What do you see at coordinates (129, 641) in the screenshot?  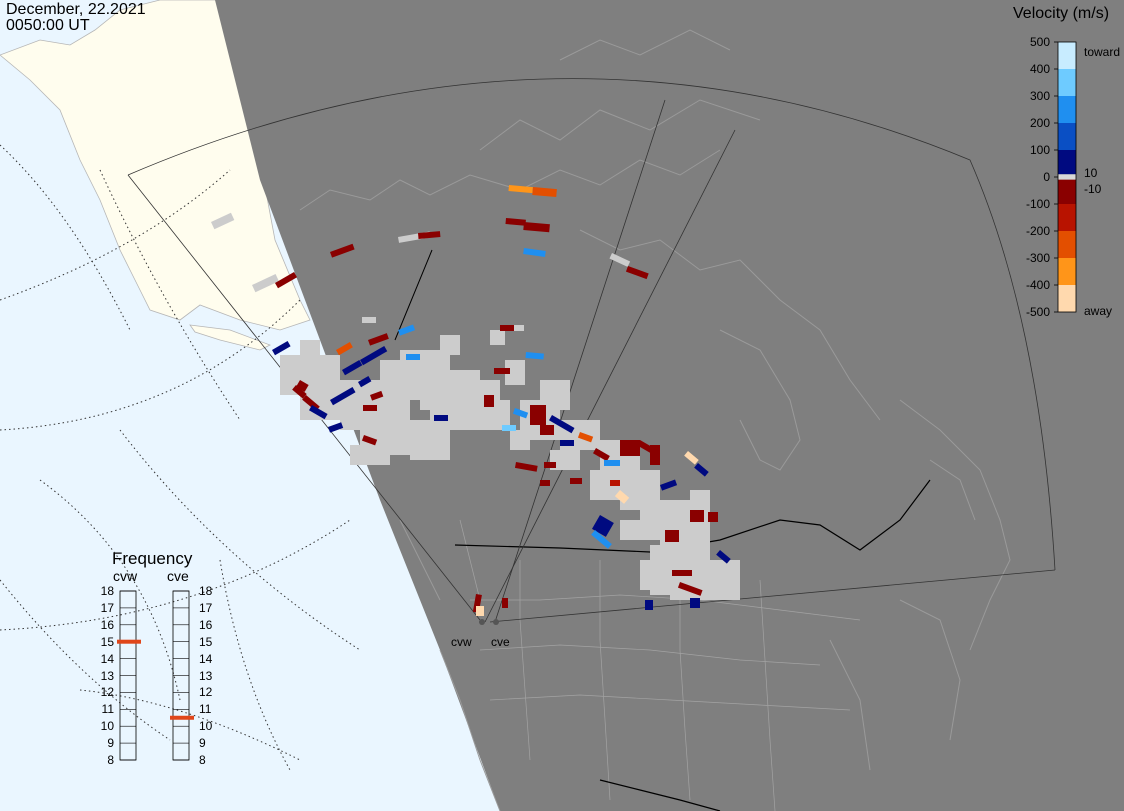 I see `frequency-marker-cvw` at bounding box center [129, 641].